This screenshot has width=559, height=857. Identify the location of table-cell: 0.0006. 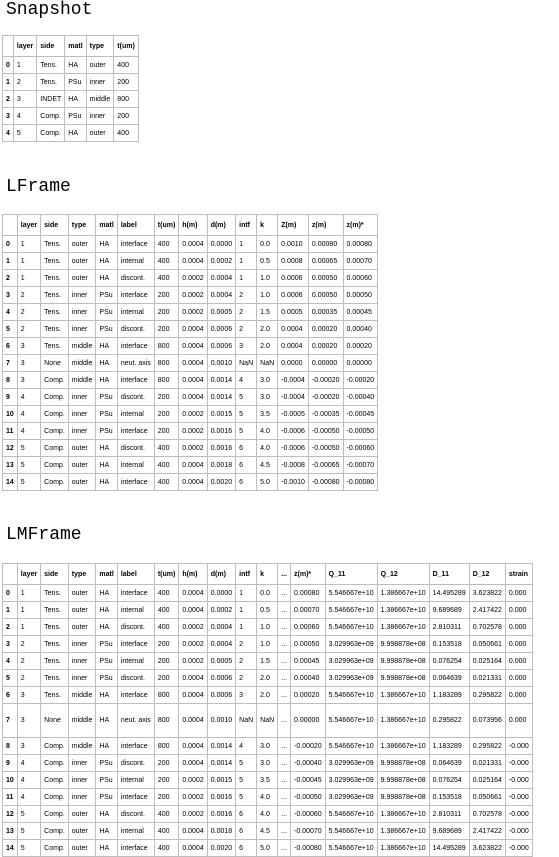
(221, 695).